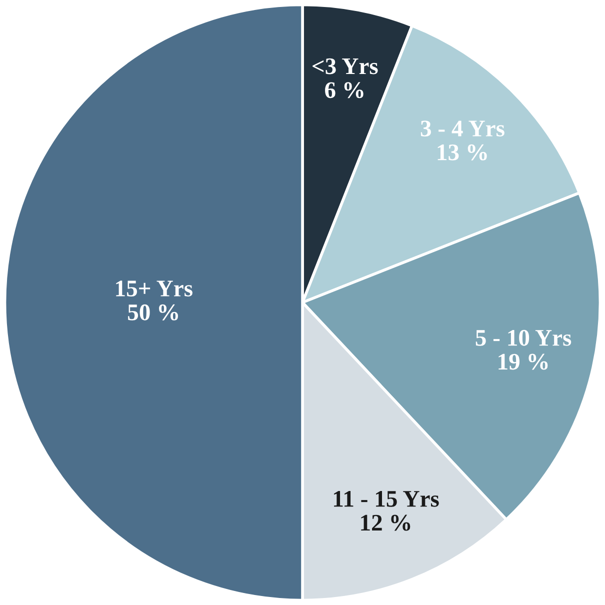 This screenshot has width=605, height=605. What do you see at coordinates (153, 312) in the screenshot?
I see `data-label: 50 %` at bounding box center [153, 312].